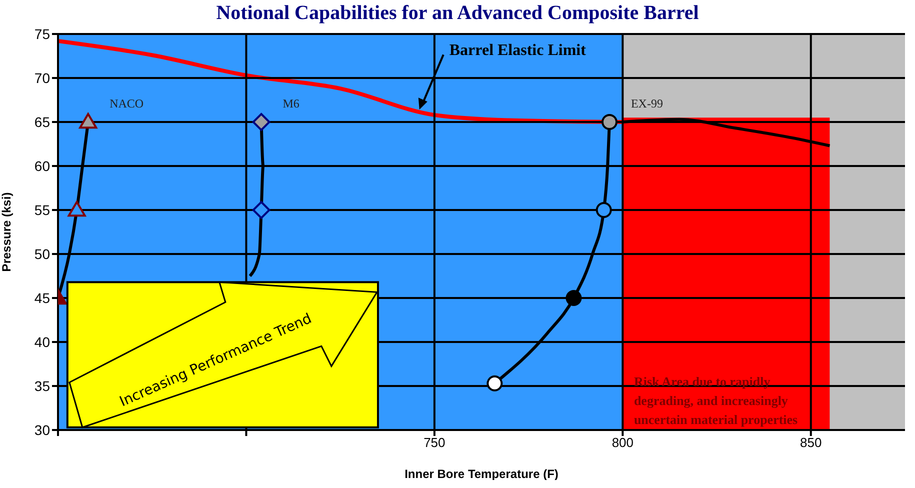 The width and height of the screenshot is (915, 488). What do you see at coordinates (42, 342) in the screenshot?
I see `y-tick-label: 40` at bounding box center [42, 342].